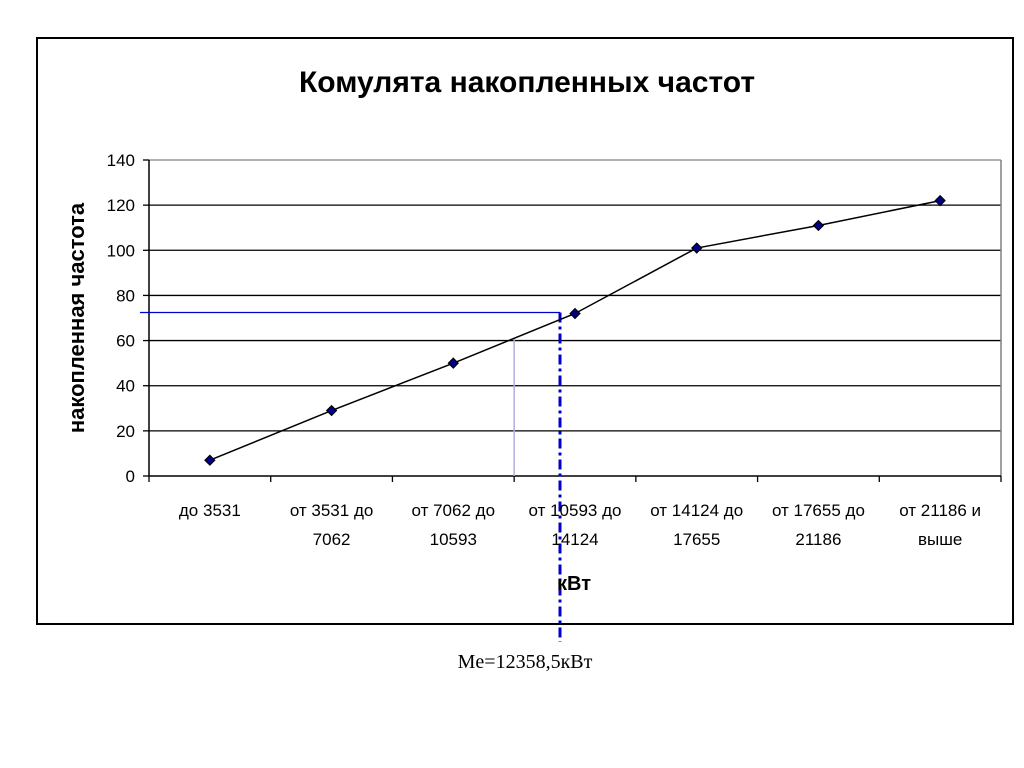 The image size is (1024, 768). Describe the element at coordinates (454, 525) in the screenshot. I see `x-tick-label: от 7062 до 10593` at that location.